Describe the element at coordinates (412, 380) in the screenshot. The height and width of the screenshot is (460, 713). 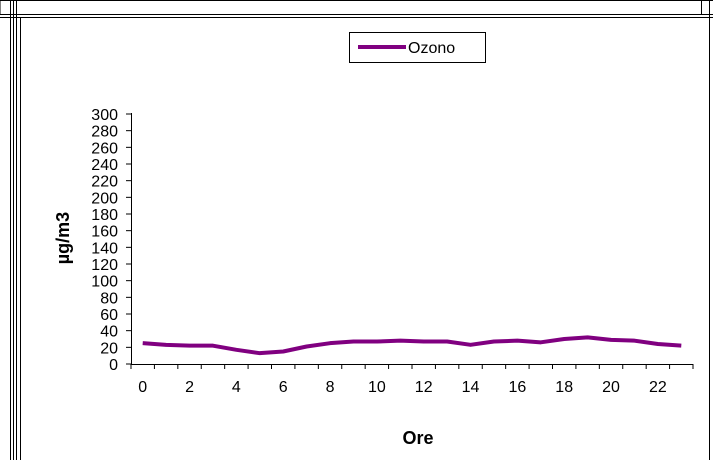
I see `x-ticks: 0 2 4 6 8 10 12 14 16 18 20 22` at that location.